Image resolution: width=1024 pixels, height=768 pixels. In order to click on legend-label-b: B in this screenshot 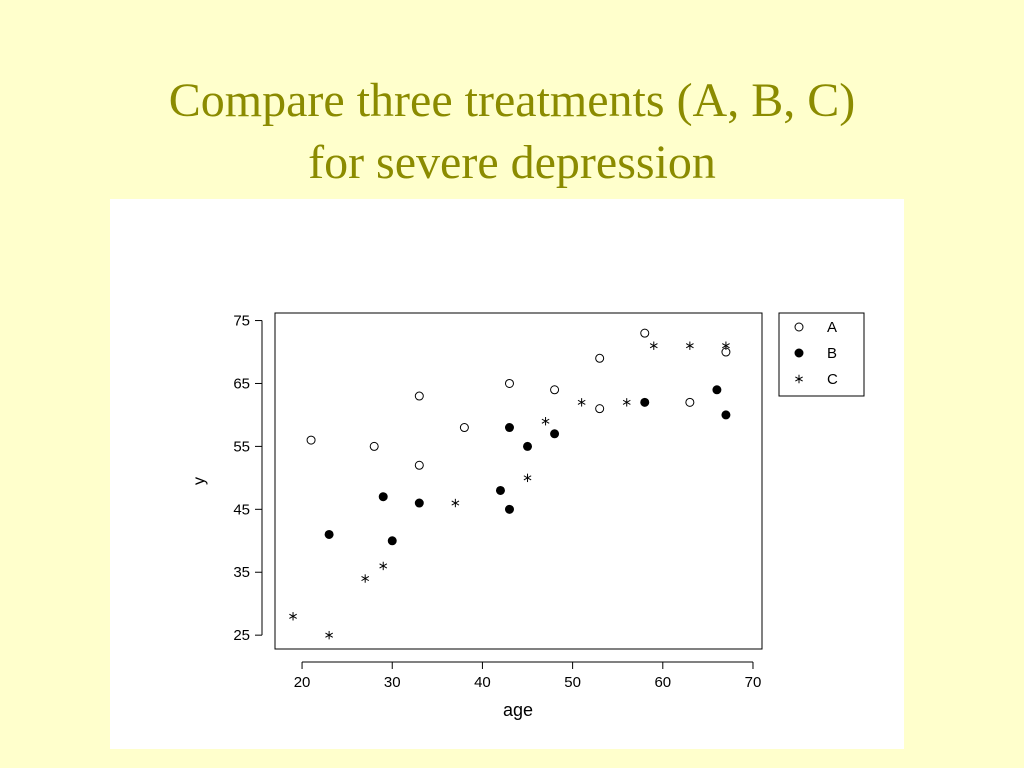, I will do `click(832, 353)`.